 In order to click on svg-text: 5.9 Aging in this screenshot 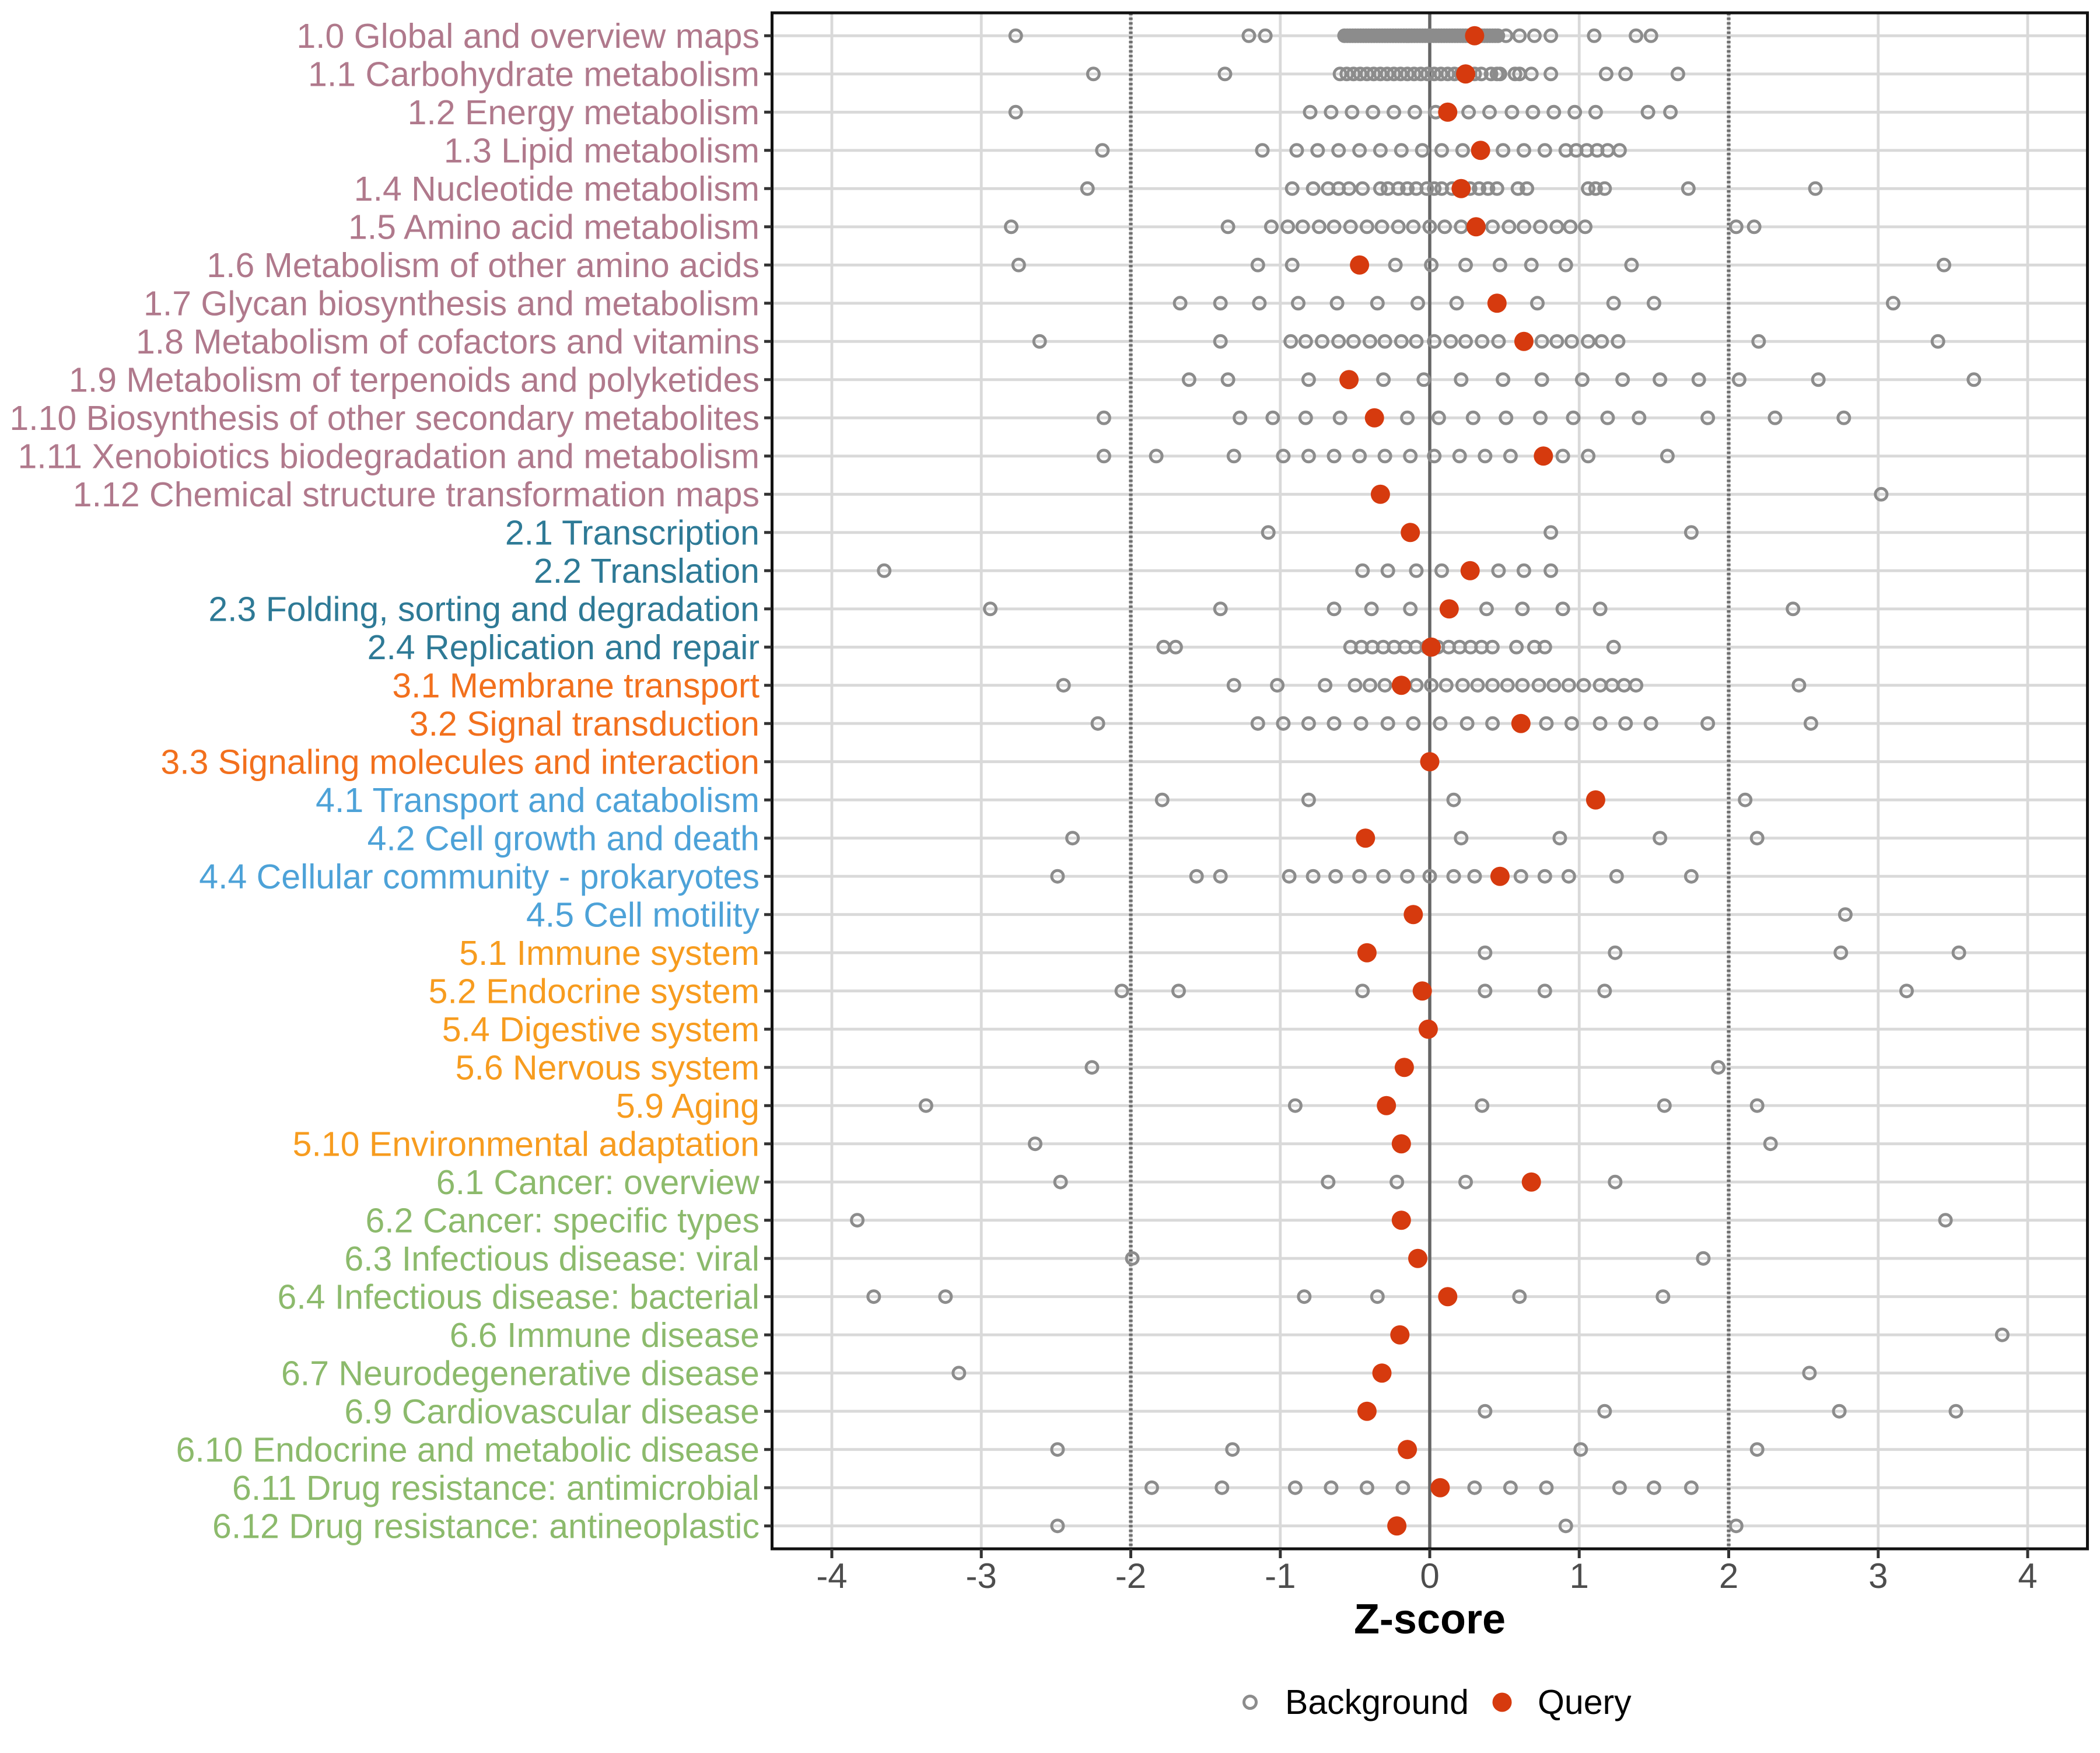, I will do `click(688, 1106)`.